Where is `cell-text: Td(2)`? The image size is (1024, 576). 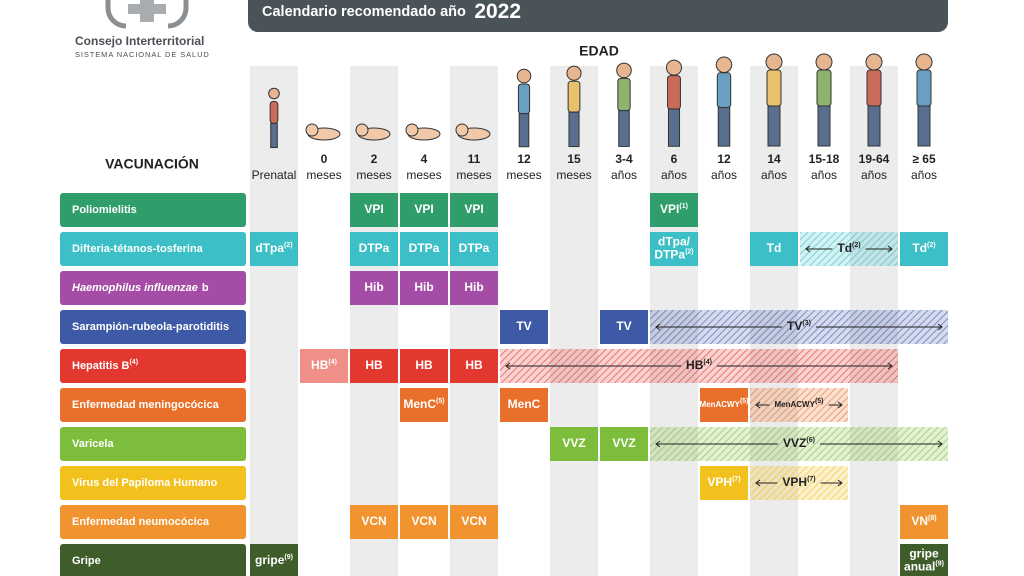
cell-text: Td(2) is located at coordinates (923, 248).